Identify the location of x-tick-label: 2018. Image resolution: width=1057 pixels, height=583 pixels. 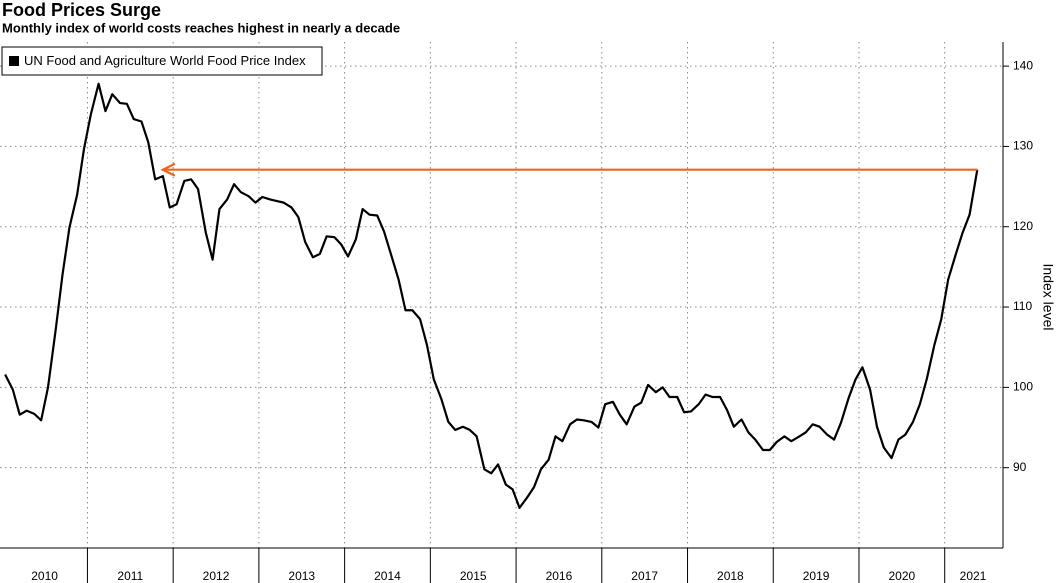
(730, 576).